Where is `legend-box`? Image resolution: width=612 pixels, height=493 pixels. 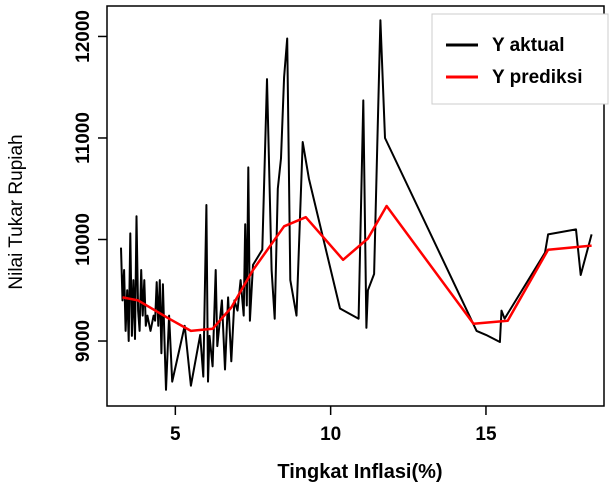 legend-box is located at coordinates (520, 59).